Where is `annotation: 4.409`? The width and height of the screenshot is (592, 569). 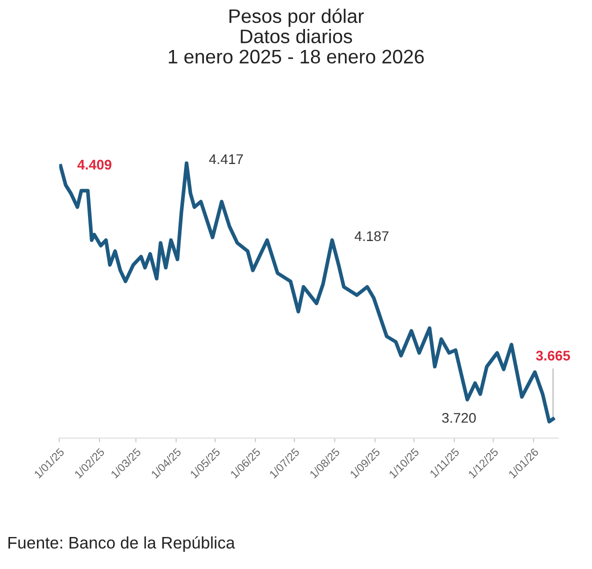
annotation: 4.409 is located at coordinates (94, 165).